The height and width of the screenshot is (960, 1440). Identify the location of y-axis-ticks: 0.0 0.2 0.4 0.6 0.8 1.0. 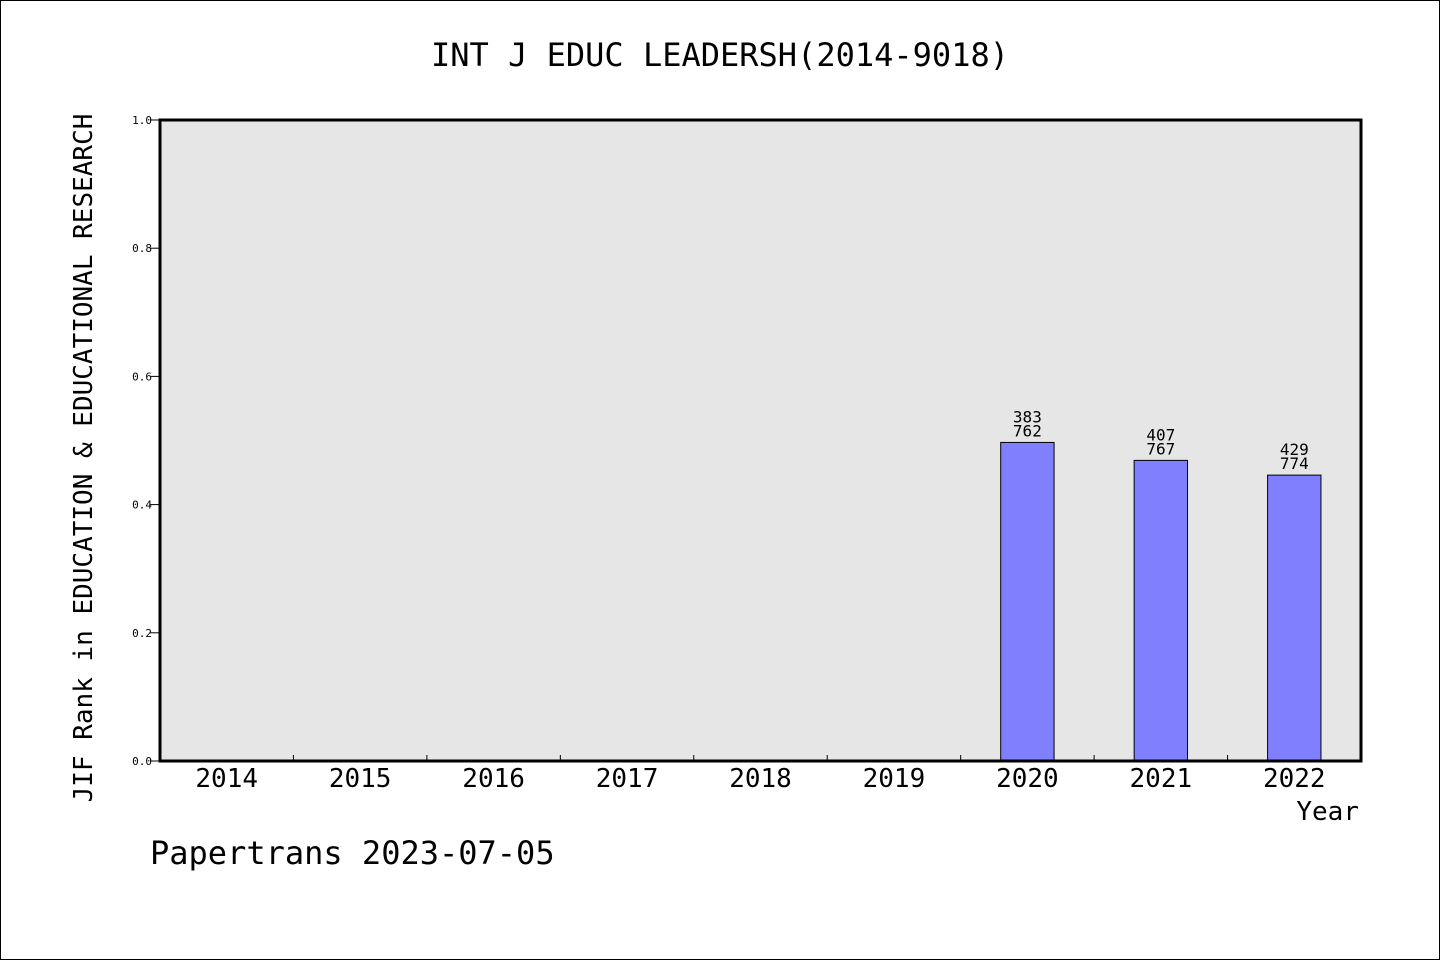
(146, 441).